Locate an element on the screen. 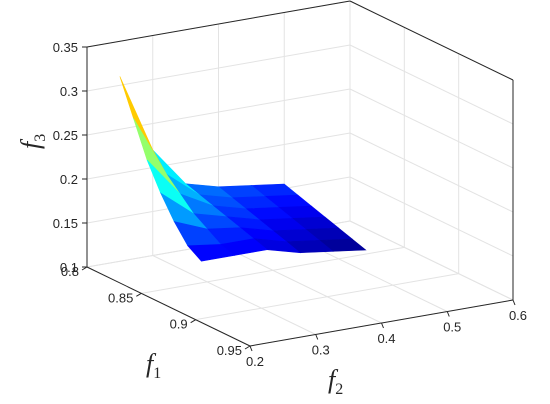 Image resolution: width=550 pixels, height=404 pixels. y-axis-label: f2 is located at coordinates (335, 381).